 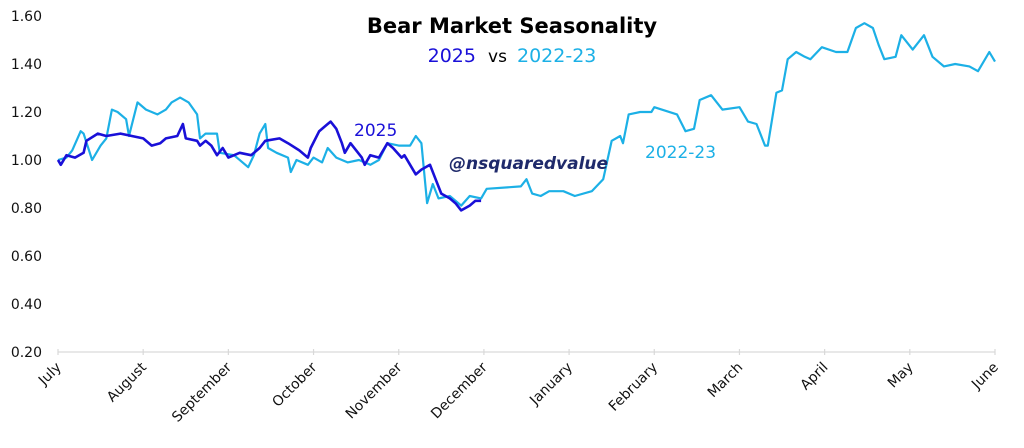 What do you see at coordinates (725, 380) in the screenshot?
I see `x-tick-label: March` at bounding box center [725, 380].